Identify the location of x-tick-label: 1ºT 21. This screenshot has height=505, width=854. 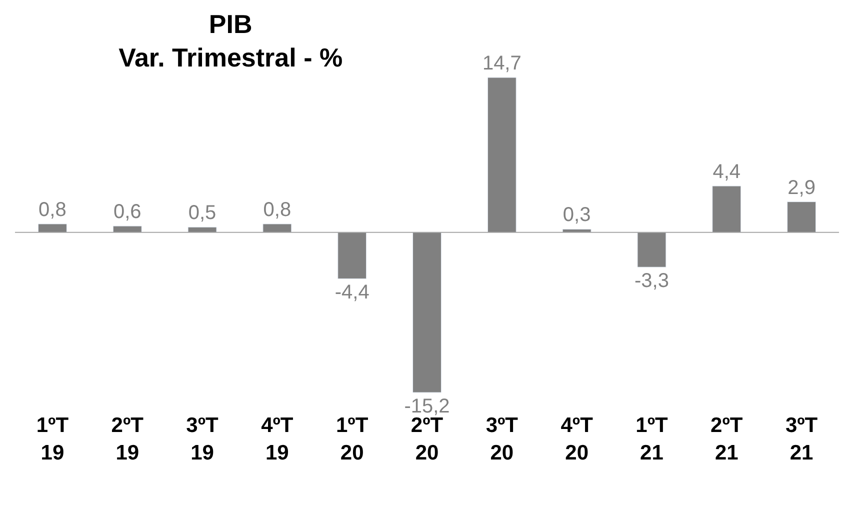
(652, 439).